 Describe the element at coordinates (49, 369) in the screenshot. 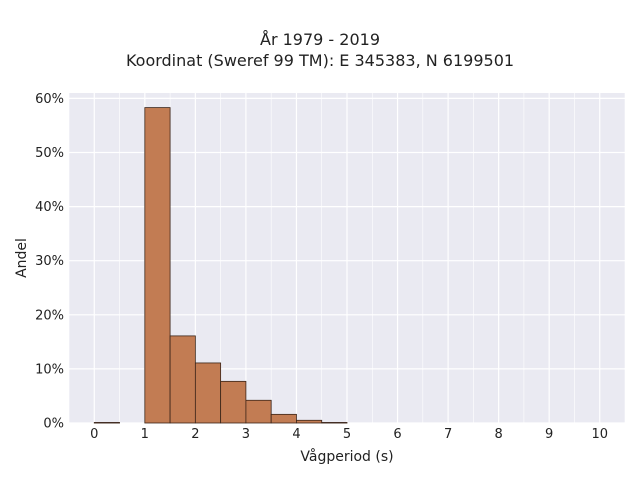

I see `y-tick-label: 10%` at that location.